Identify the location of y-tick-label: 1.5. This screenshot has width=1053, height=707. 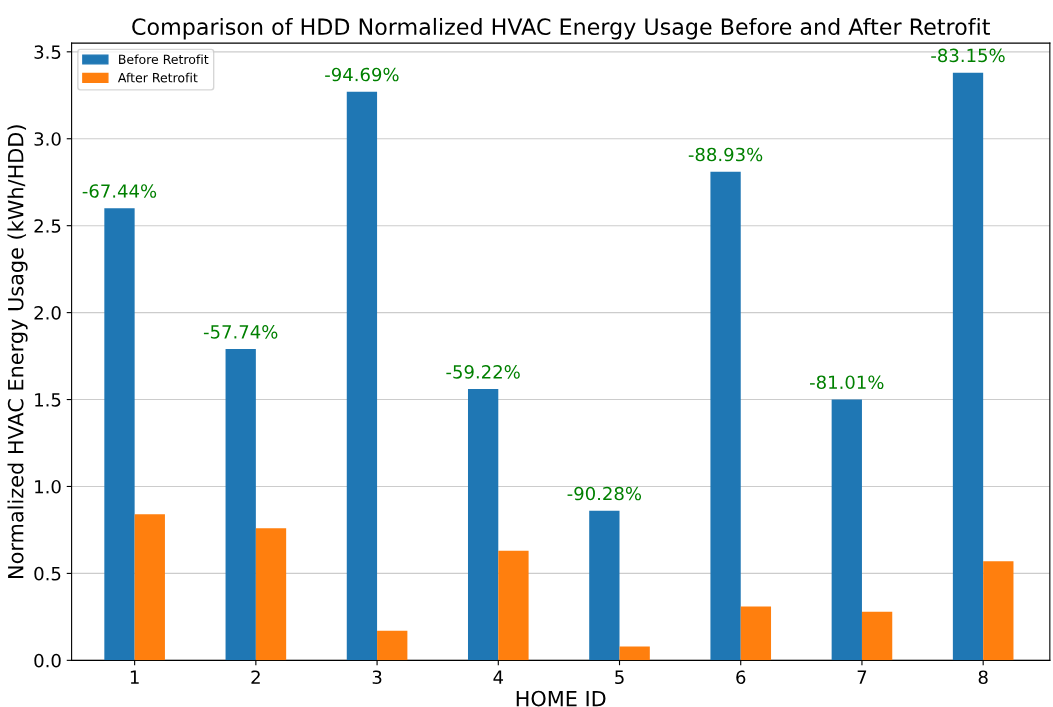
(48, 400).